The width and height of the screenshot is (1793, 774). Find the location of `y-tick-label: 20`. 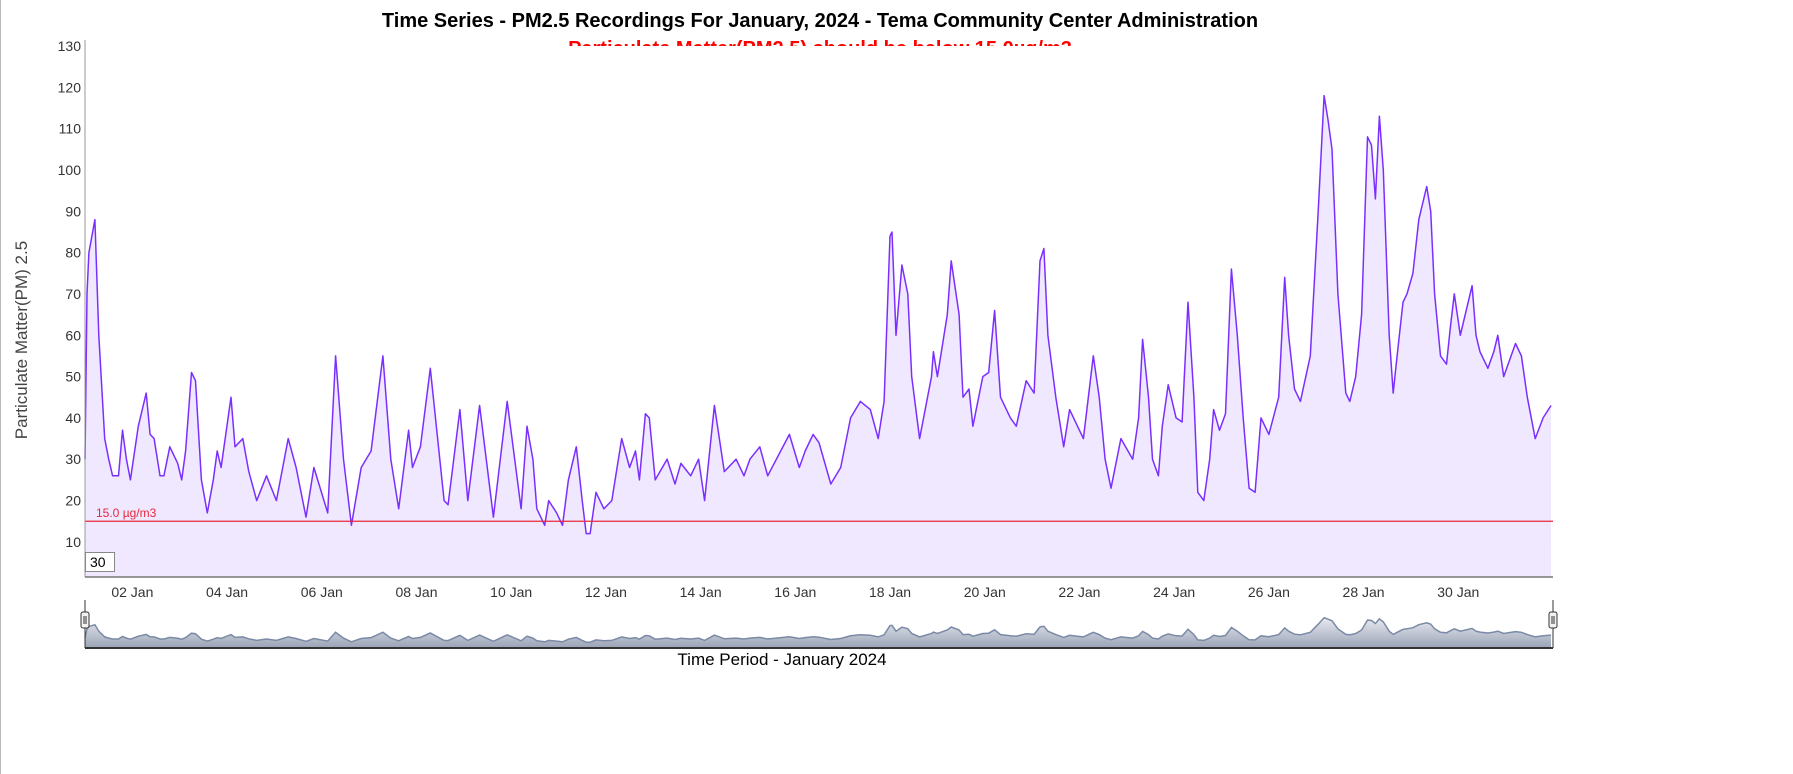

y-tick-label: 20 is located at coordinates (73, 501).